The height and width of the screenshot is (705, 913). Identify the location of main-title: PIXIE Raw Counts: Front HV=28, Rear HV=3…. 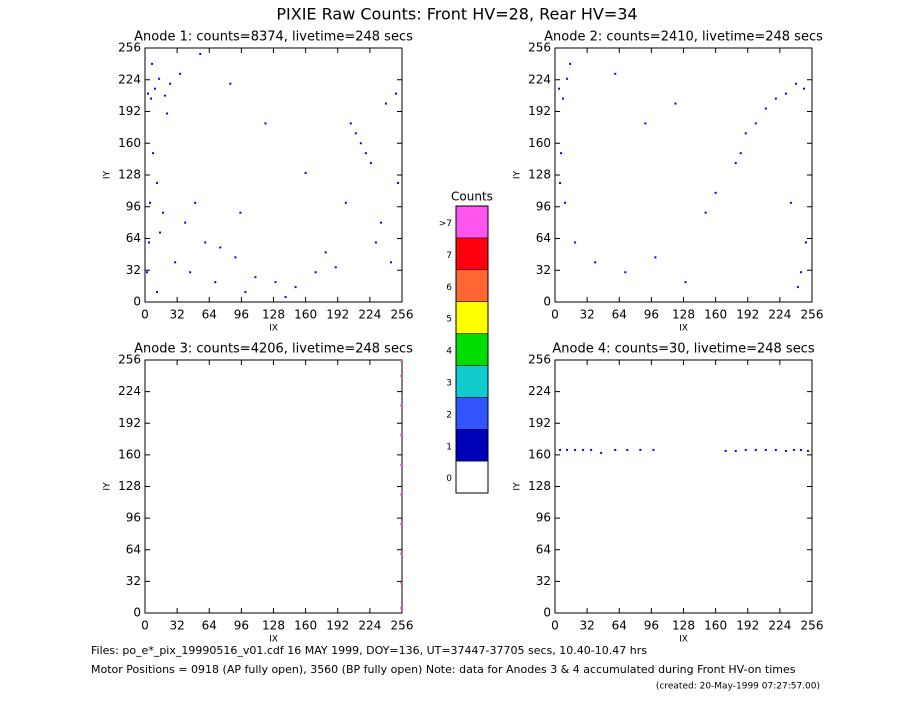
(456, 14).